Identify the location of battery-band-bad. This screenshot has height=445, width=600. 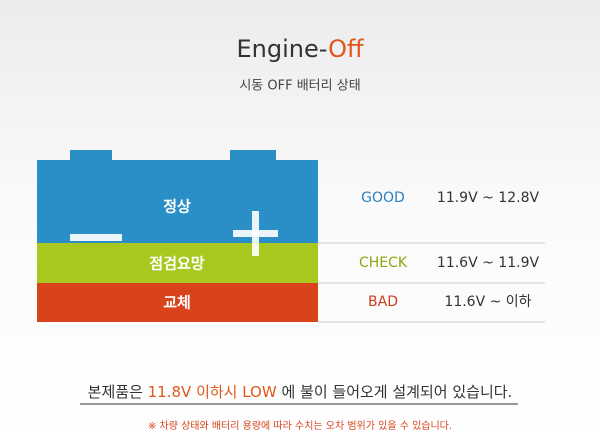
(177, 302).